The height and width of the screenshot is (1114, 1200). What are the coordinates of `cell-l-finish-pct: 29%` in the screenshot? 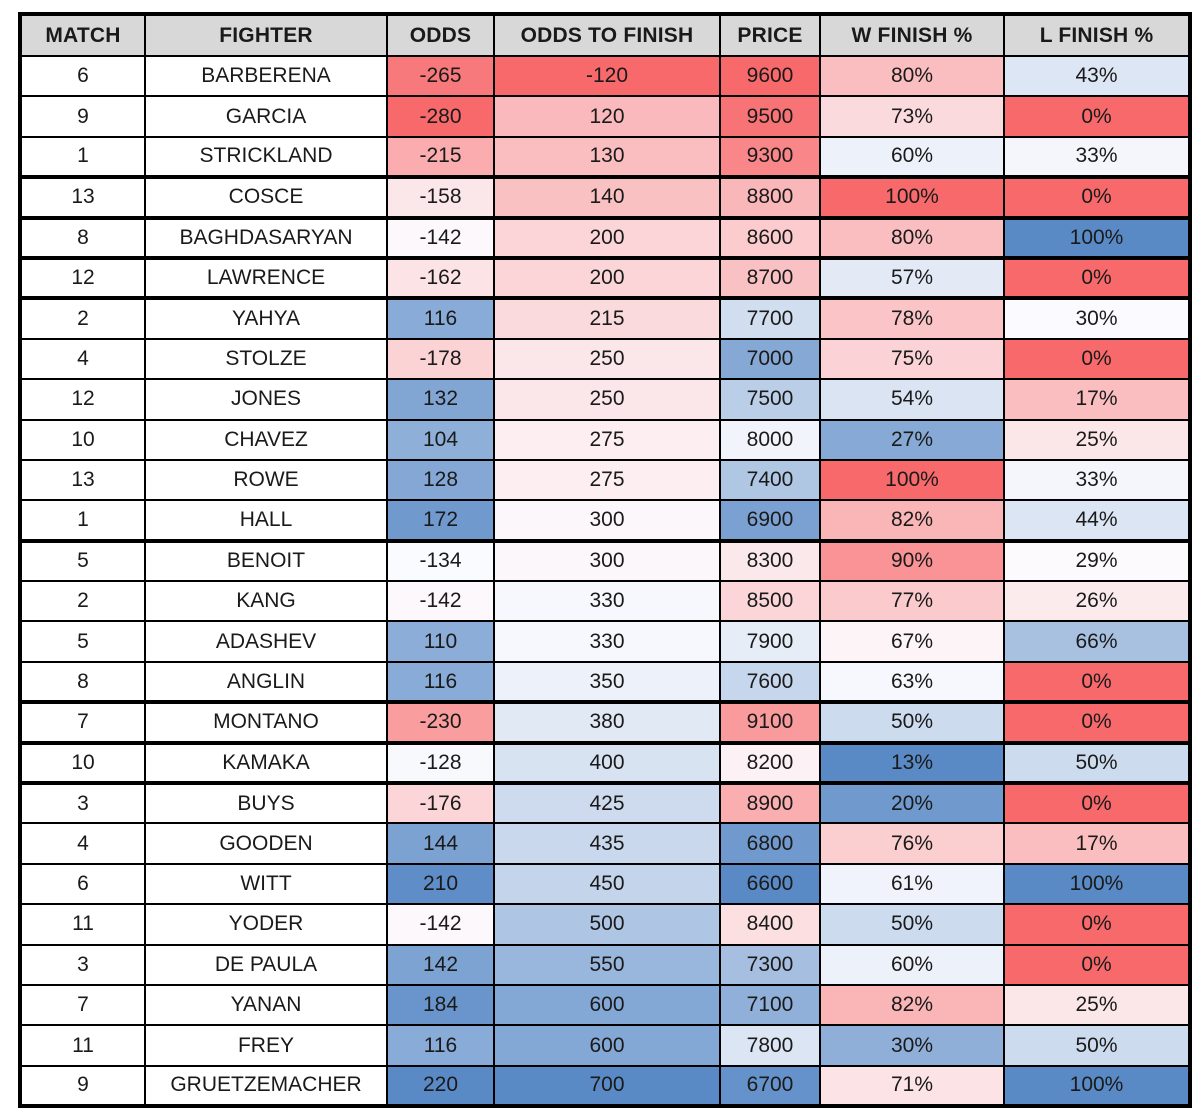 It's located at (1097, 561).